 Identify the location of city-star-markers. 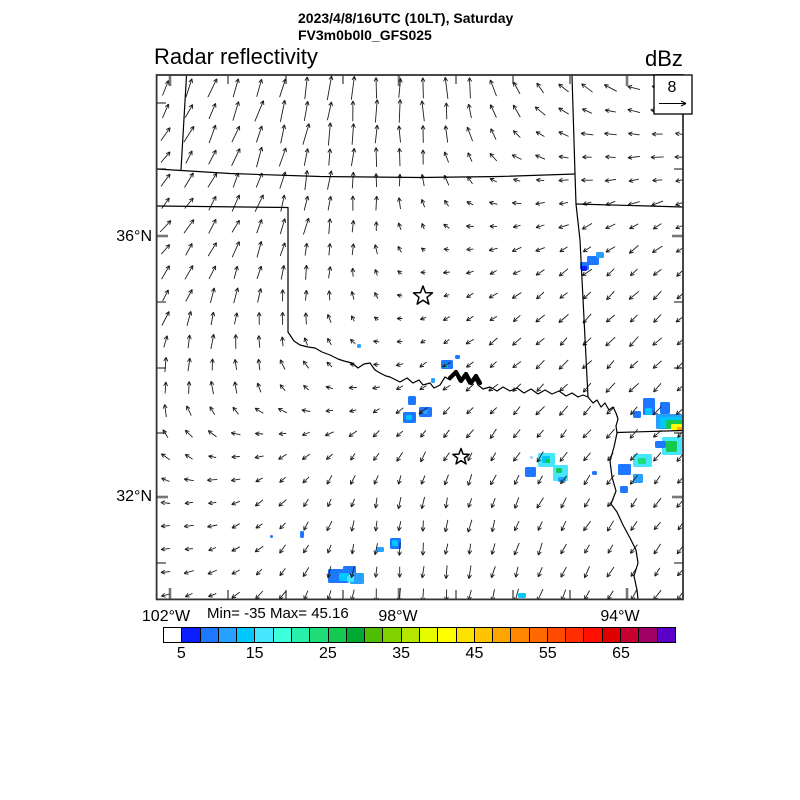
(441, 375).